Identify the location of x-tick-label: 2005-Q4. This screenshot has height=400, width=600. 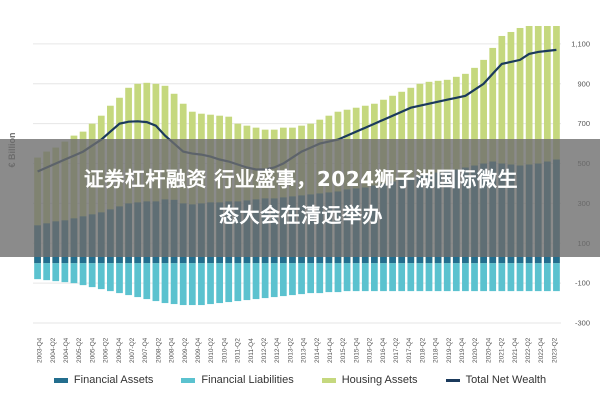
(92, 350).